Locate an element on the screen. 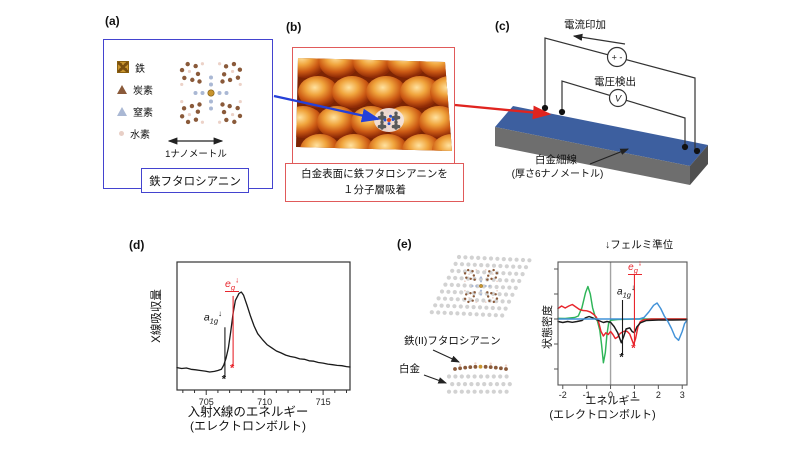 This screenshot has height=450, width=800. caption-line2: １分子層吸着 is located at coordinates (374, 189).